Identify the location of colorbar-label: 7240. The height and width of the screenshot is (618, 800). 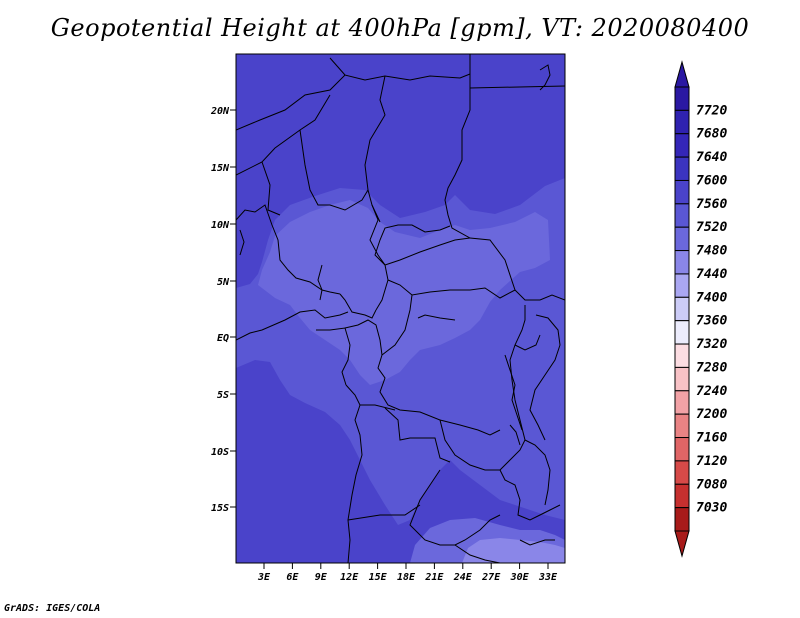
(711, 391).